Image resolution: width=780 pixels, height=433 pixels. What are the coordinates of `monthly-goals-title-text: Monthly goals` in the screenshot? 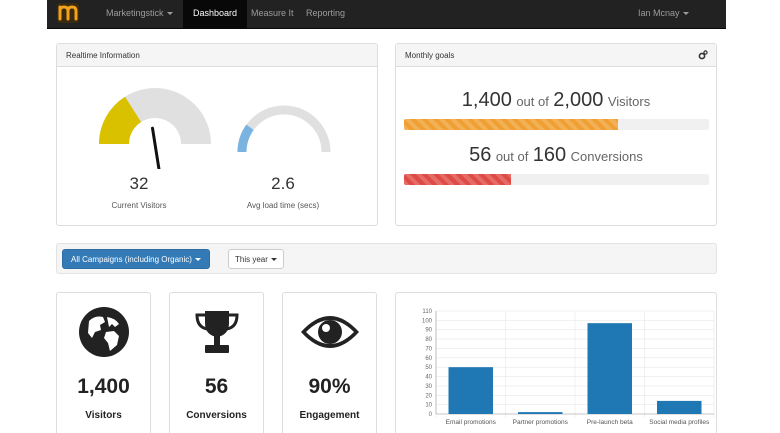 It's located at (430, 55).